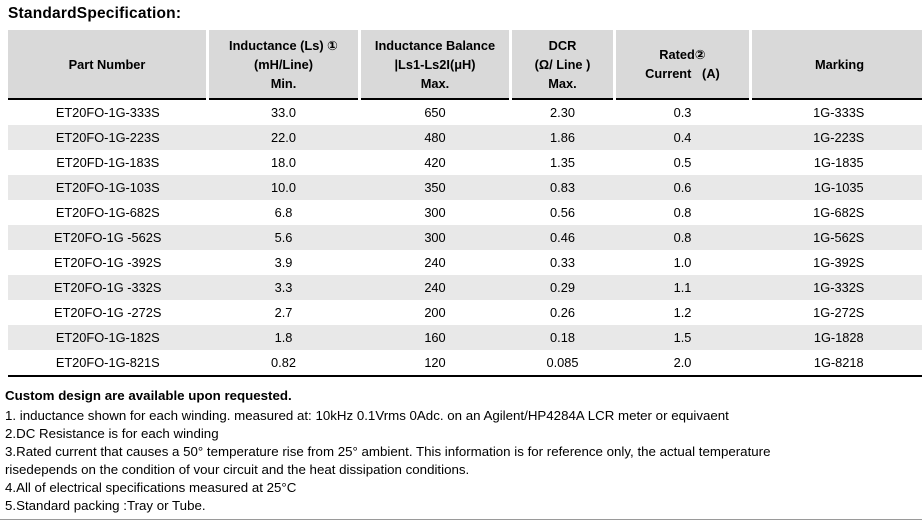 This screenshot has height=523, width=922. Describe the element at coordinates (465, 162) in the screenshot. I see `table-row: ET20FD-1G-183S 18.0 420 1.35 0.5 1G-1835` at that location.